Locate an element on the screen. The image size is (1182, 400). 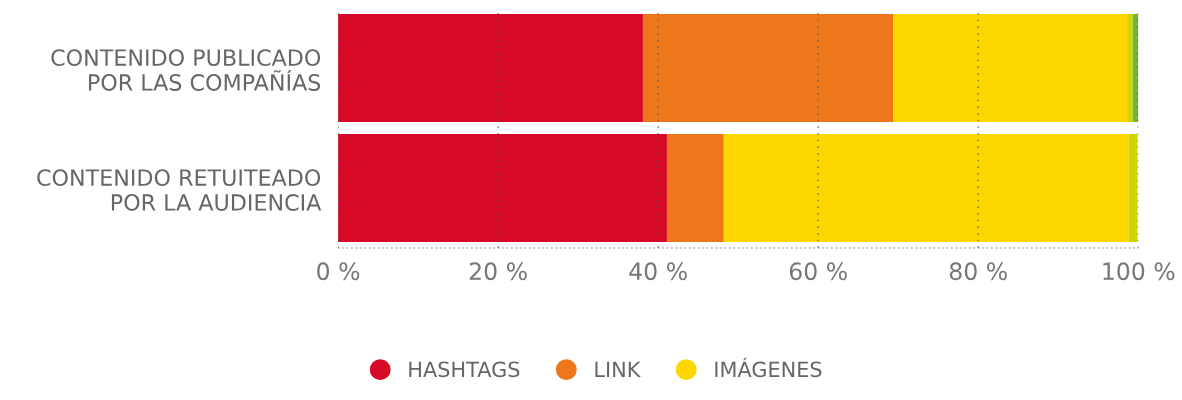
x-tick-label: 100 % is located at coordinates (1139, 271).